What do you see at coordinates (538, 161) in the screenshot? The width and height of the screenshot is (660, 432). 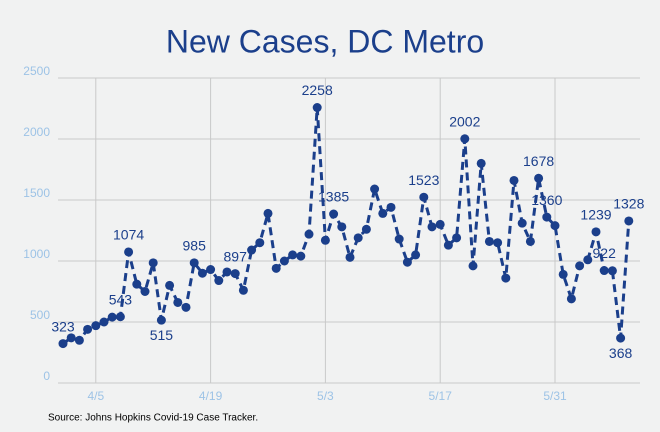 I see `data-label: 1678` at bounding box center [538, 161].